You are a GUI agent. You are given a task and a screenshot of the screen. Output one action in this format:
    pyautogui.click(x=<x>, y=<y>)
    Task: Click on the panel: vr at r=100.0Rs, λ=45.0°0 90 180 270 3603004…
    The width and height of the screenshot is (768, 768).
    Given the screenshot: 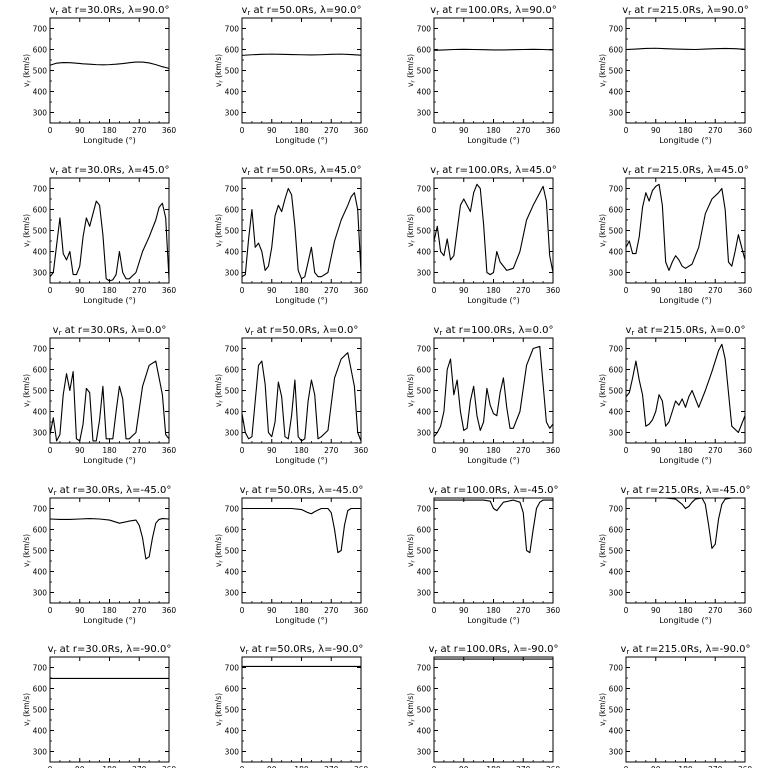 What is the action you would take?
    pyautogui.click(x=483, y=235)
    